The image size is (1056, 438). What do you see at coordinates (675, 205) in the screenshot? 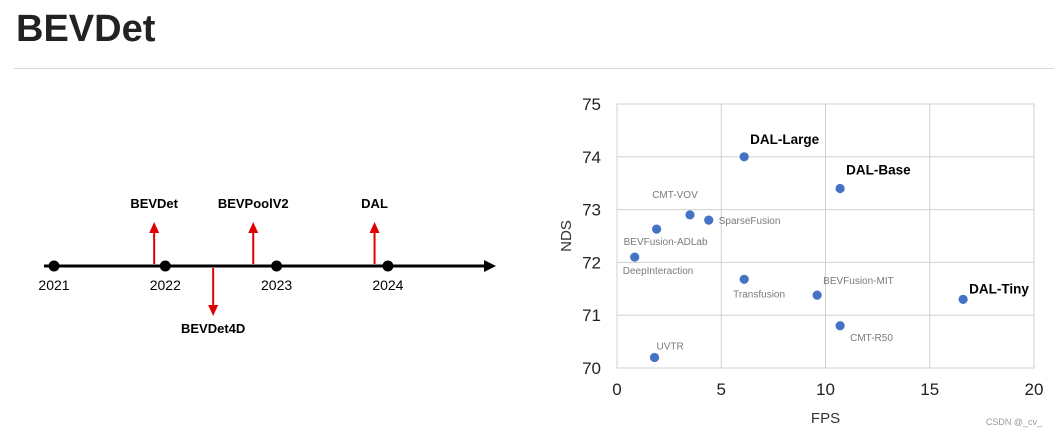
I see `data-point-cmt-vov: CMT-VOV` at bounding box center [675, 205].